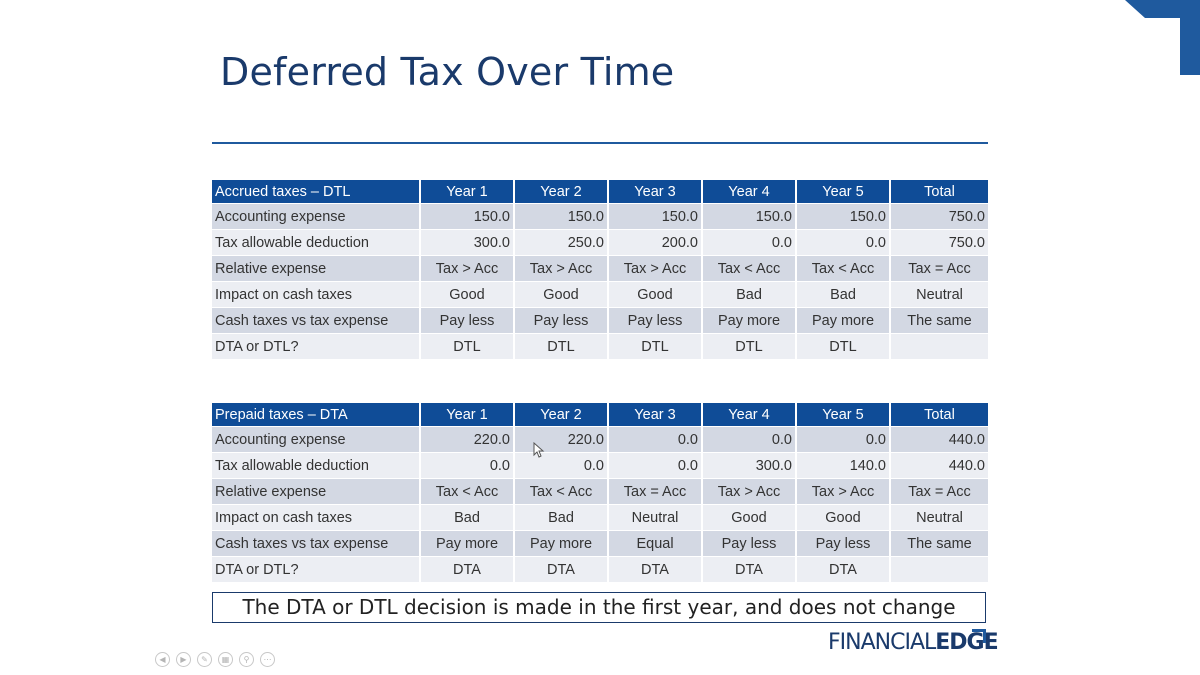 The image size is (1200, 675). Describe the element at coordinates (468, 242) in the screenshot. I see `table-cell: 300.0` at that location.